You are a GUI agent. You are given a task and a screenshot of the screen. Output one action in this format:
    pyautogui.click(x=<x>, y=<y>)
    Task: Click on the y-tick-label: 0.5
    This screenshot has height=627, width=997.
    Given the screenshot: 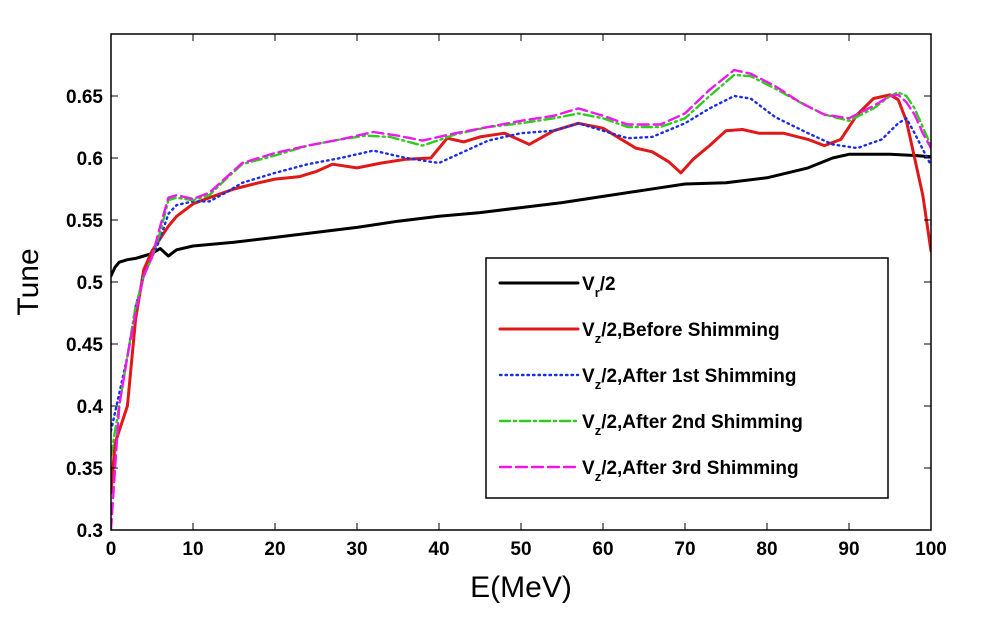 What is the action you would take?
    pyautogui.click(x=90, y=283)
    